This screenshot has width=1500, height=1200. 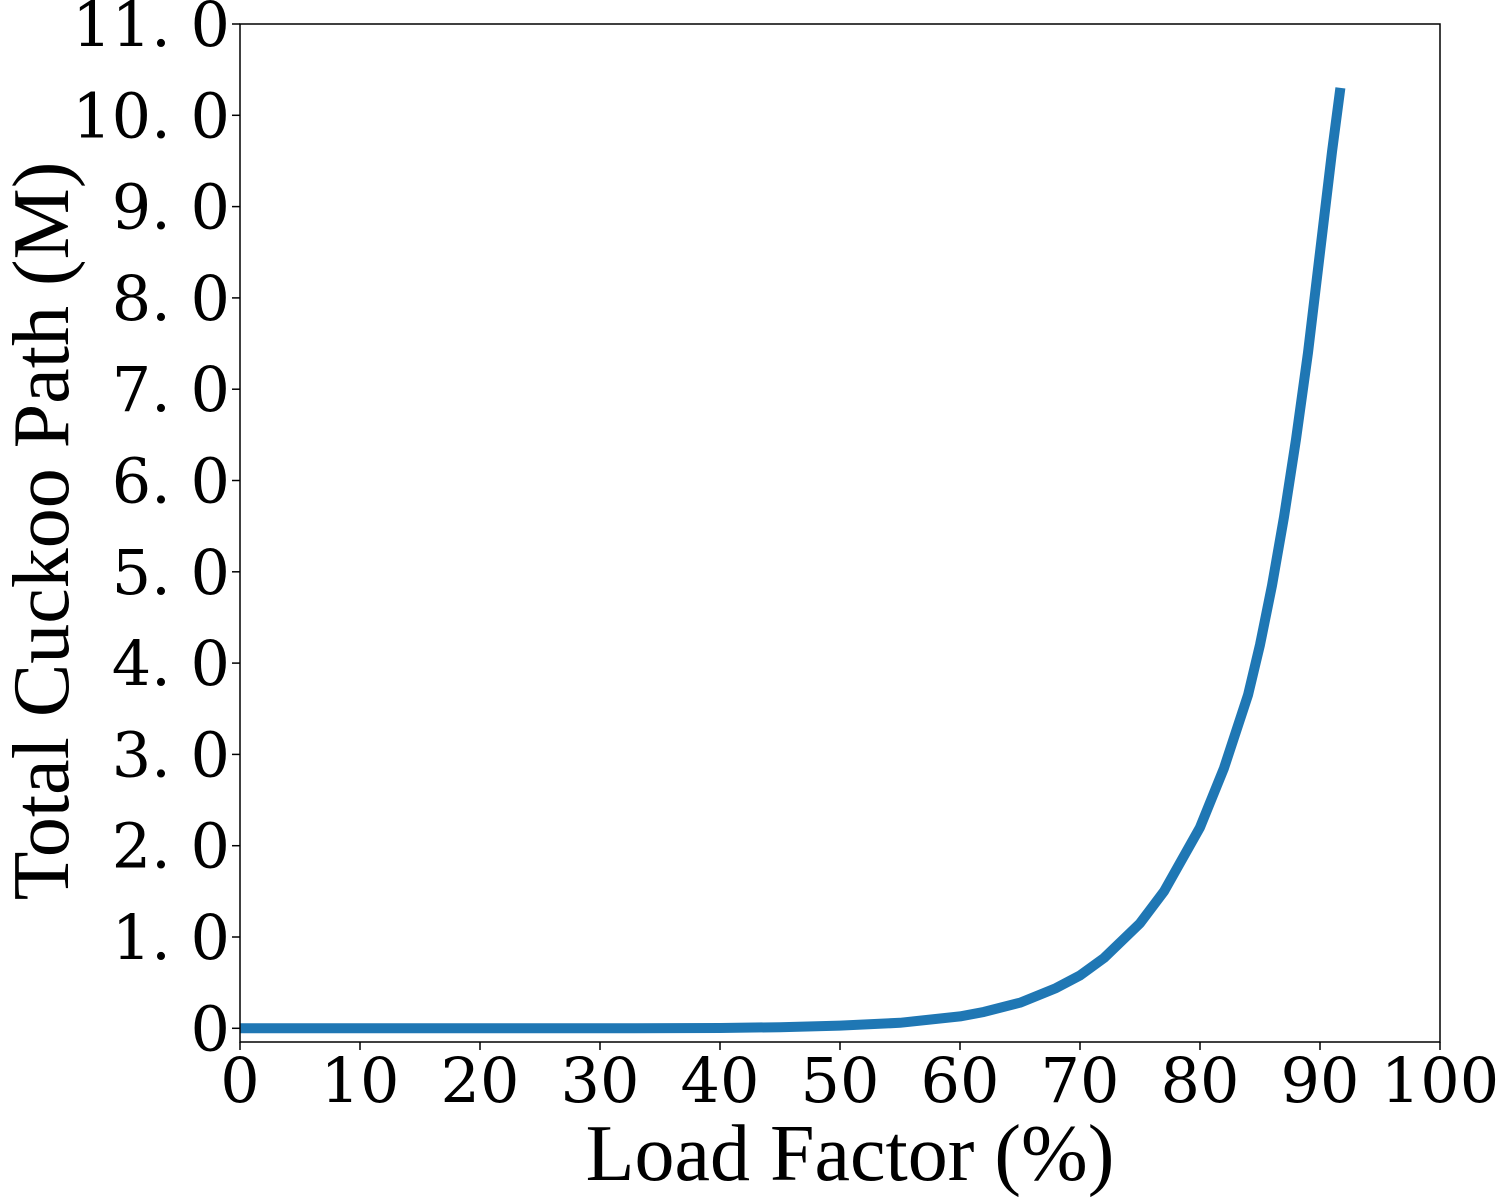 I want to click on y-tick-label: 4. 0, so click(x=171, y=663).